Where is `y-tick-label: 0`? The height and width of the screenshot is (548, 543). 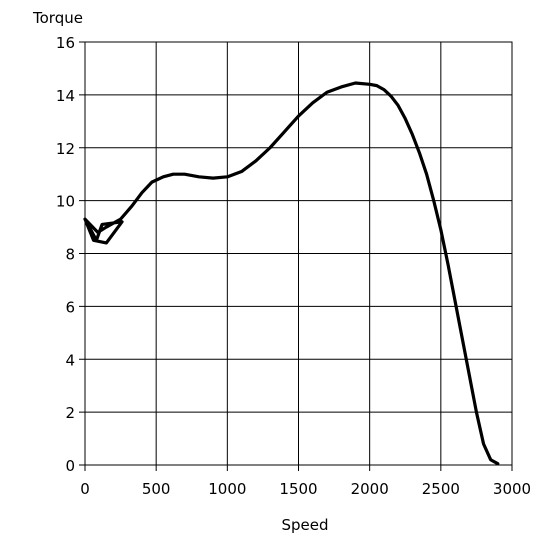
y-tick-label: 0 is located at coordinates (70, 466).